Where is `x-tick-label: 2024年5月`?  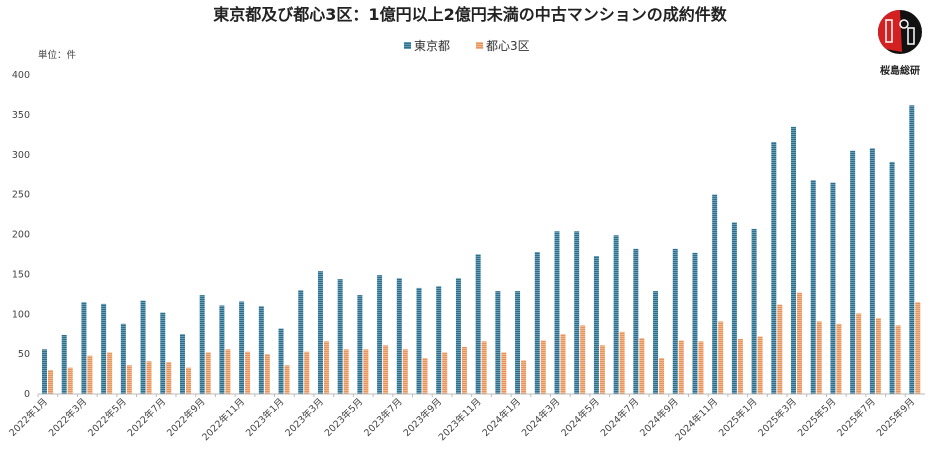 x-tick-label: 2024年5月 is located at coordinates (580, 417).